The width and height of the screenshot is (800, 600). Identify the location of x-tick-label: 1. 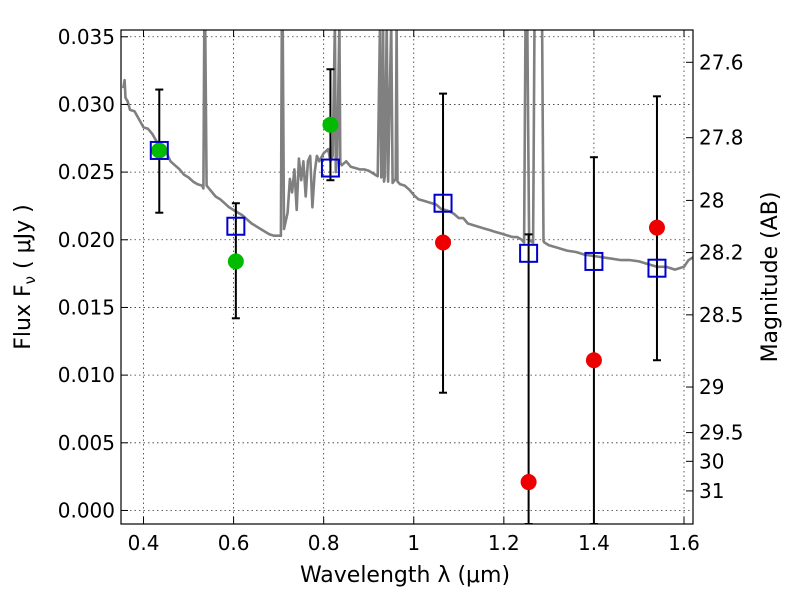
(413, 543).